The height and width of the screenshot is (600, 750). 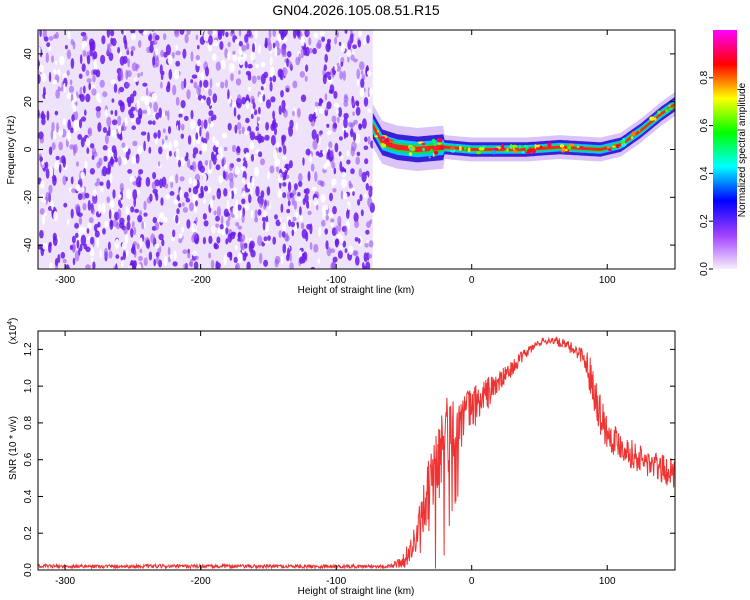 What do you see at coordinates (704, 221) in the screenshot?
I see `colorbar-tick-label: 0.2` at bounding box center [704, 221].